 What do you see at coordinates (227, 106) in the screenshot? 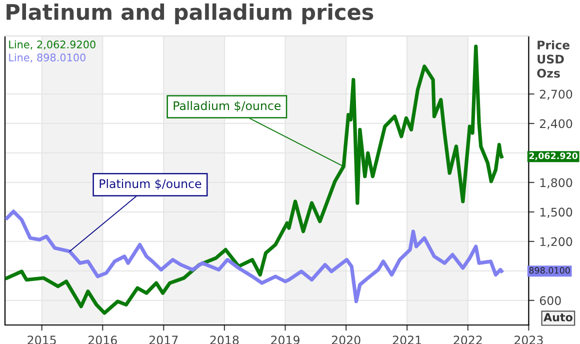
I see `annotation: Palladium $/ounce` at bounding box center [227, 106].